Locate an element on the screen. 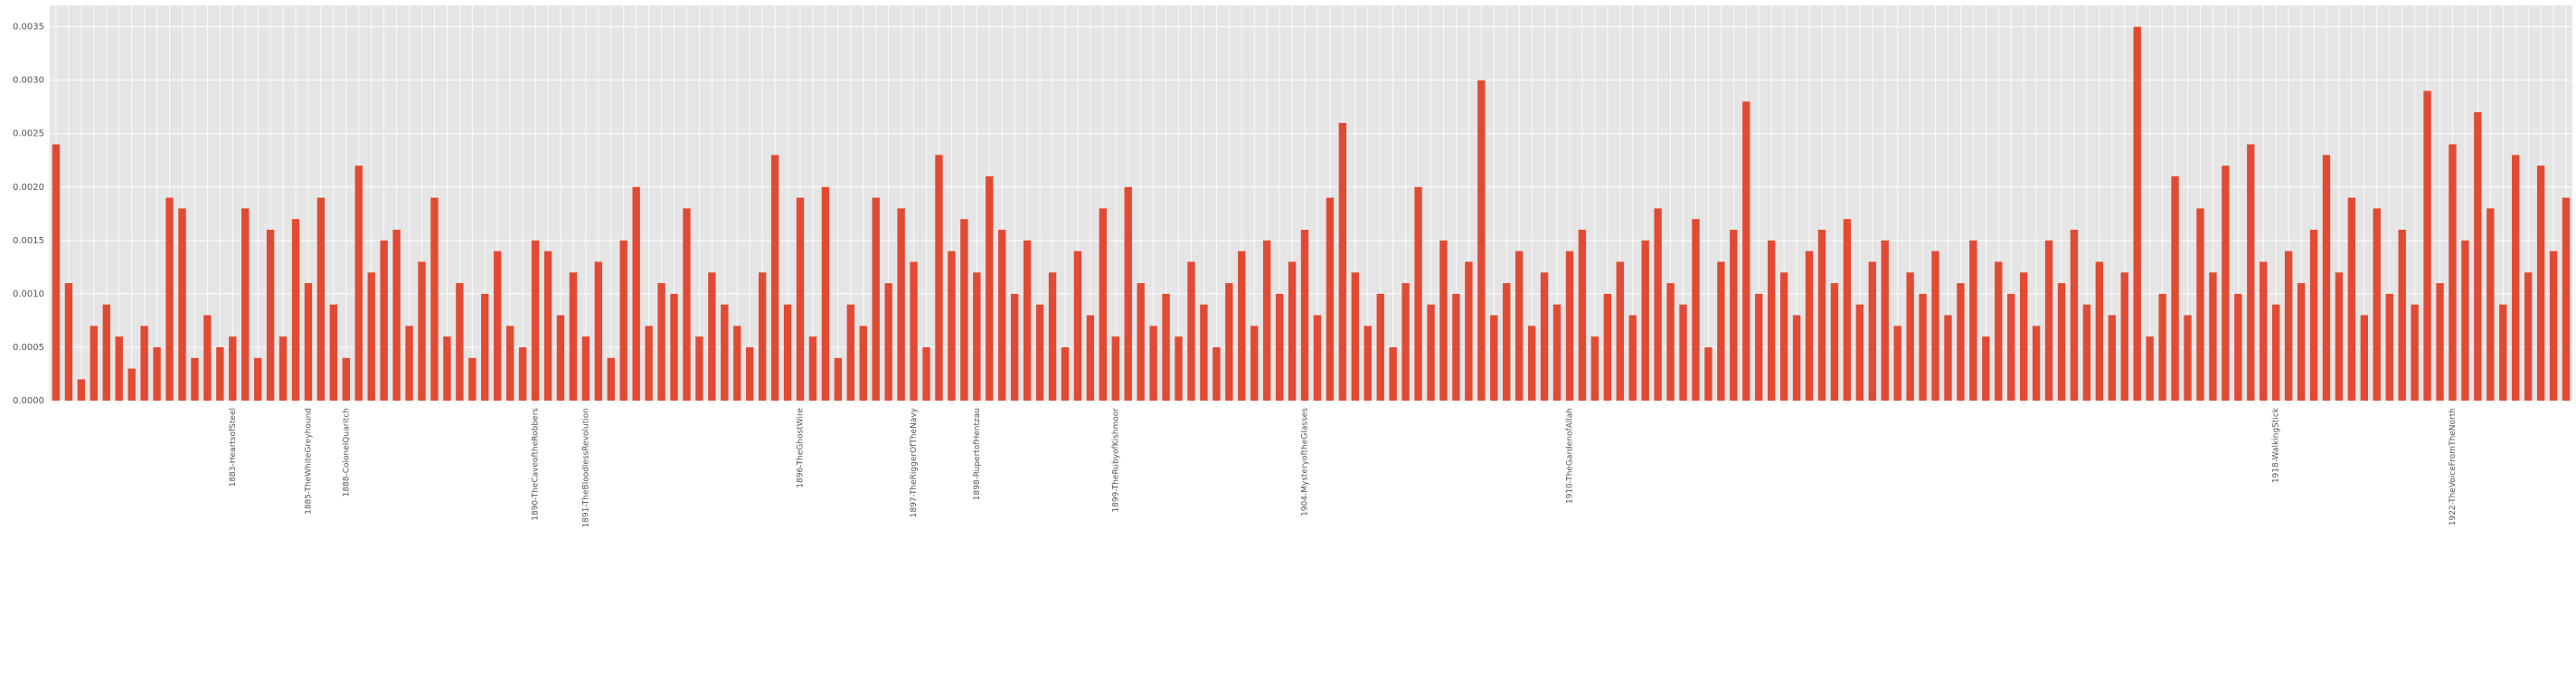  y-tick-label: 0.0025 is located at coordinates (29, 134).